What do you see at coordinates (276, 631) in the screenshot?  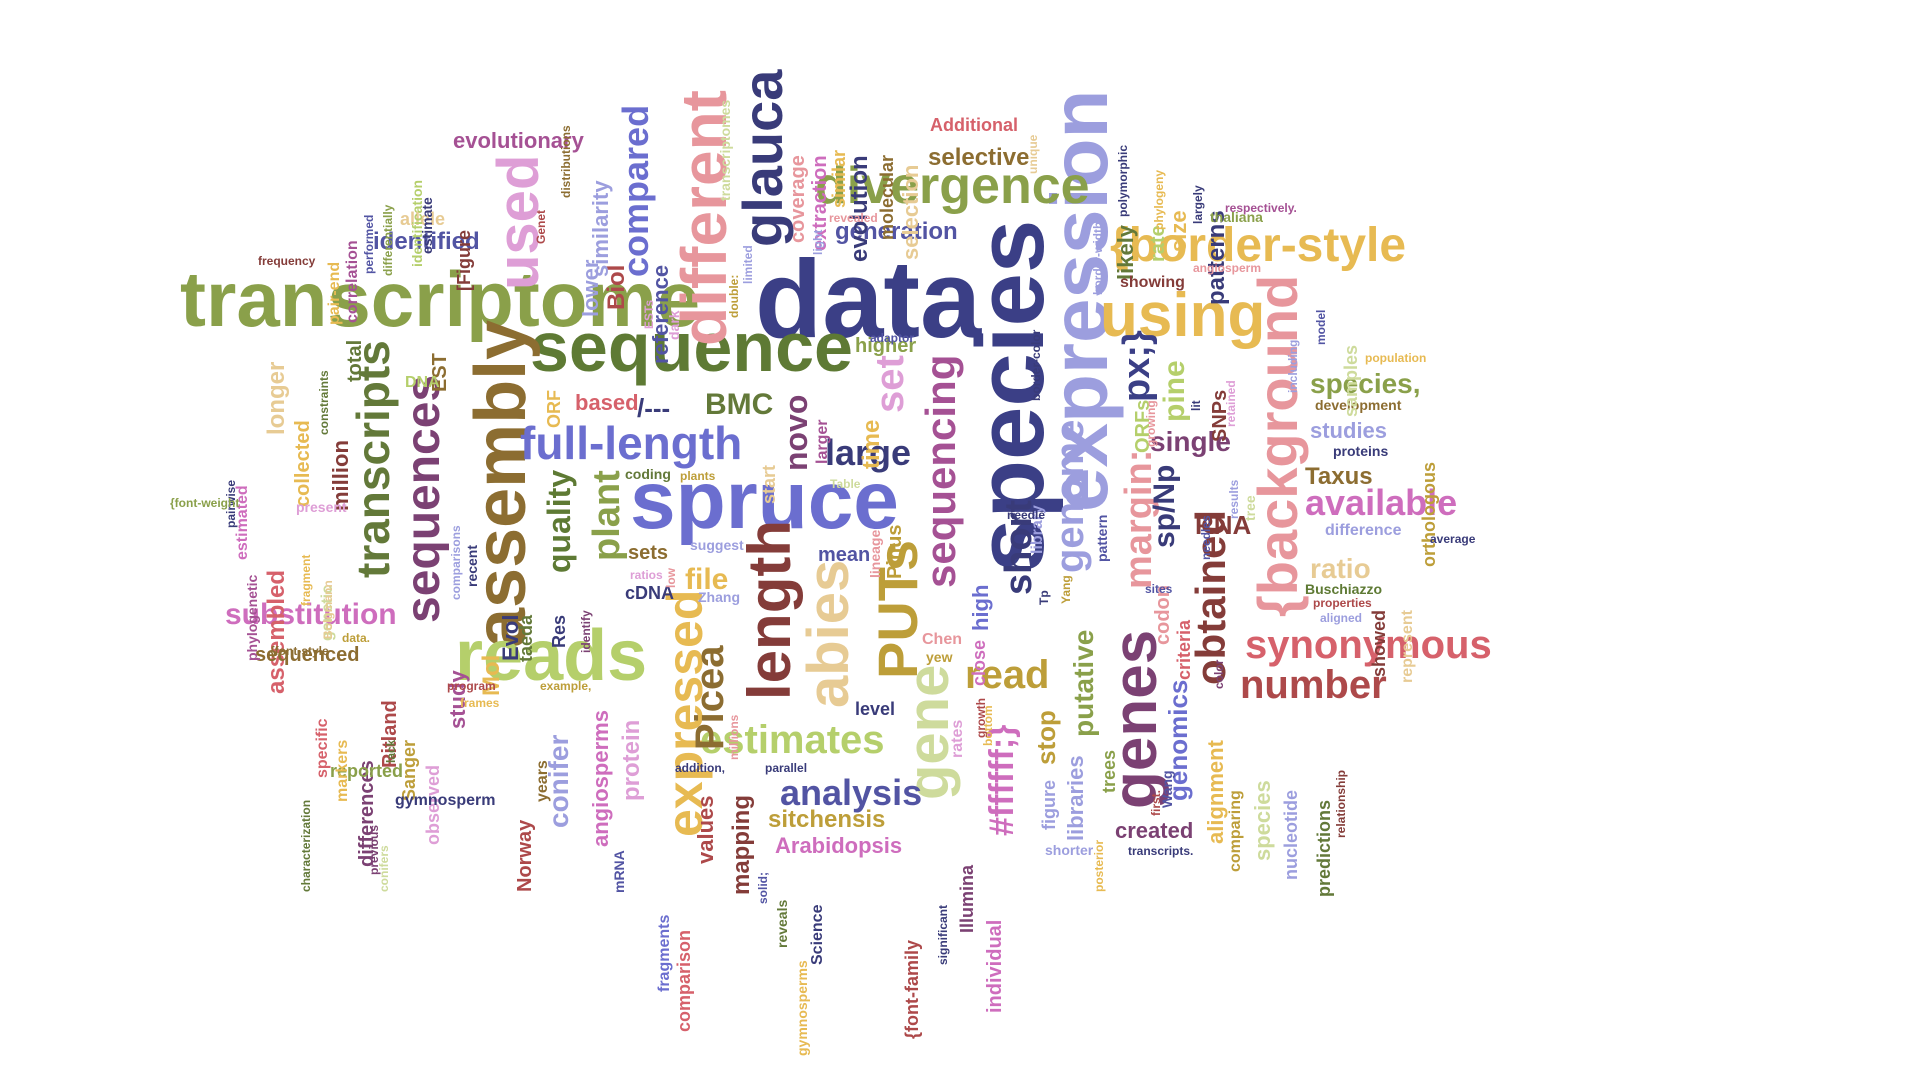 I see `cloud-word-assembled: assembled` at bounding box center [276, 631].